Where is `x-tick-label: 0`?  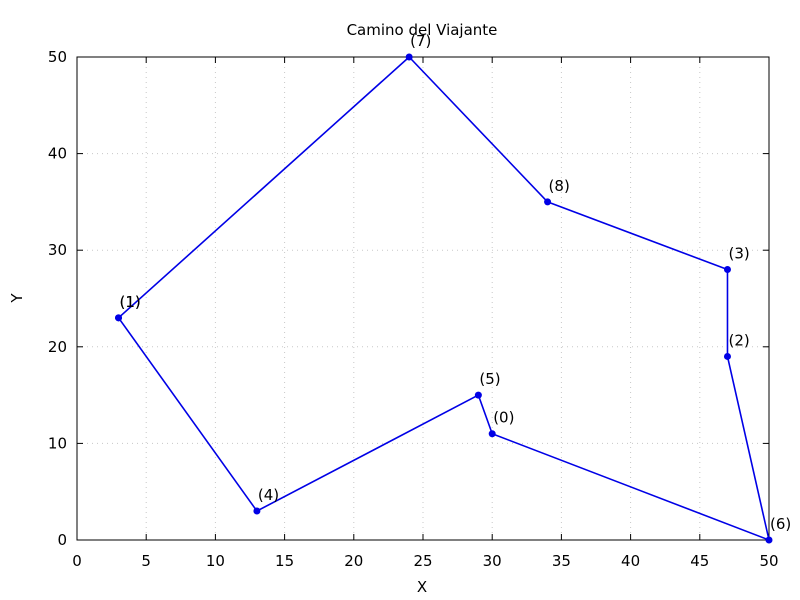
x-tick-label: 0 is located at coordinates (77, 561).